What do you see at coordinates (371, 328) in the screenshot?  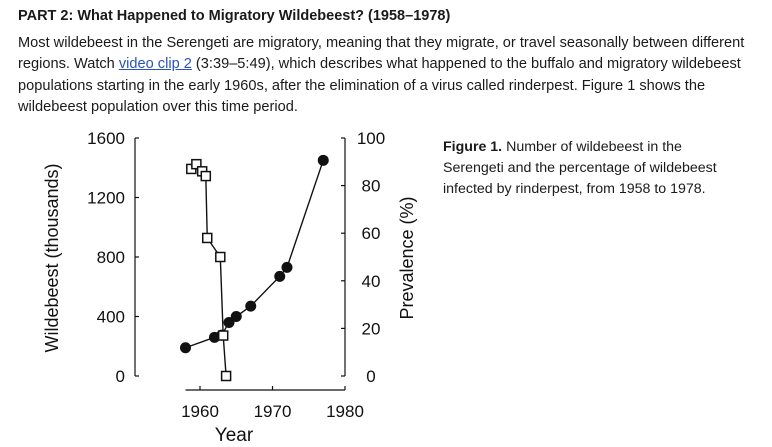 I see `right-axis-tick-label: 20` at bounding box center [371, 328].